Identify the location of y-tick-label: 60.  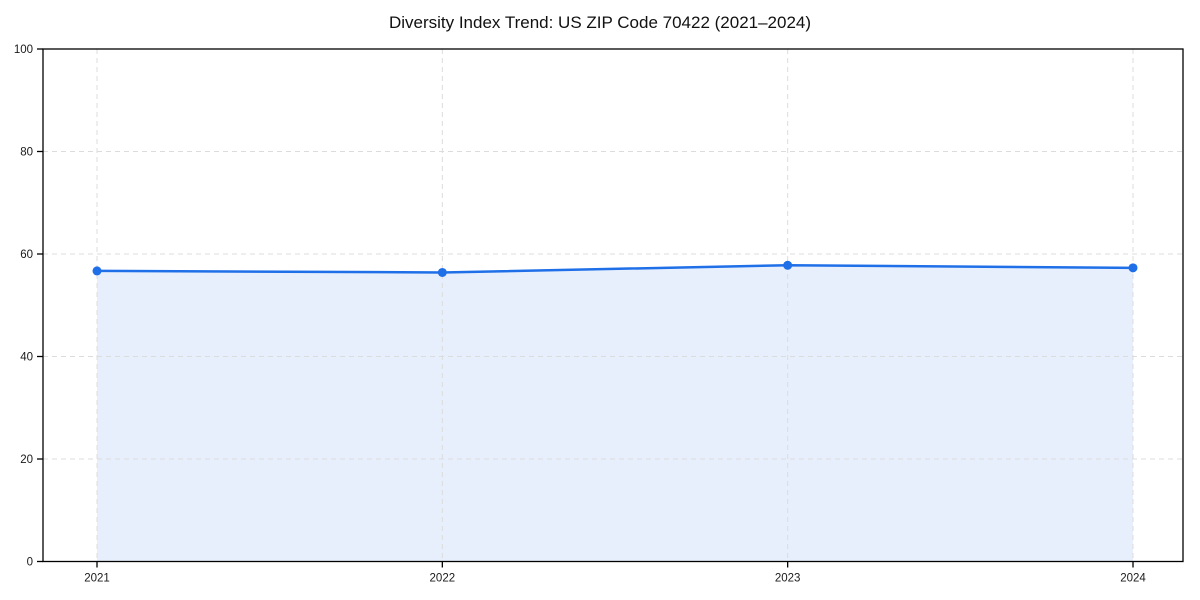
(26, 255).